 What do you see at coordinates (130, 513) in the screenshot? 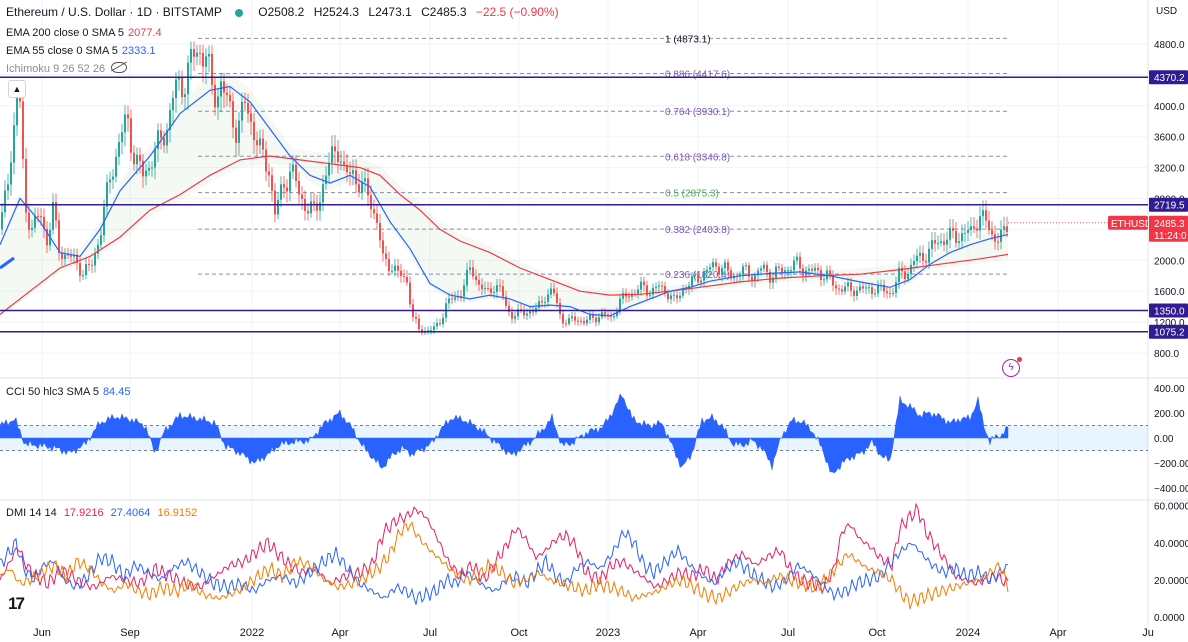
I see `dmi-value-2: 27.4064` at bounding box center [130, 513].